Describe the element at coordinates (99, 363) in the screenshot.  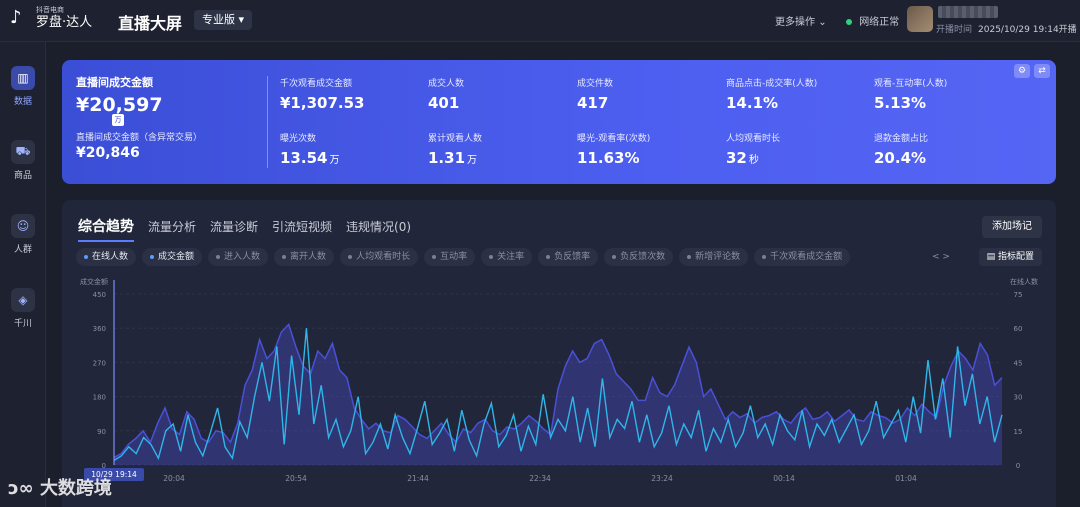
I see `y-left-tick-label: 270` at that location.